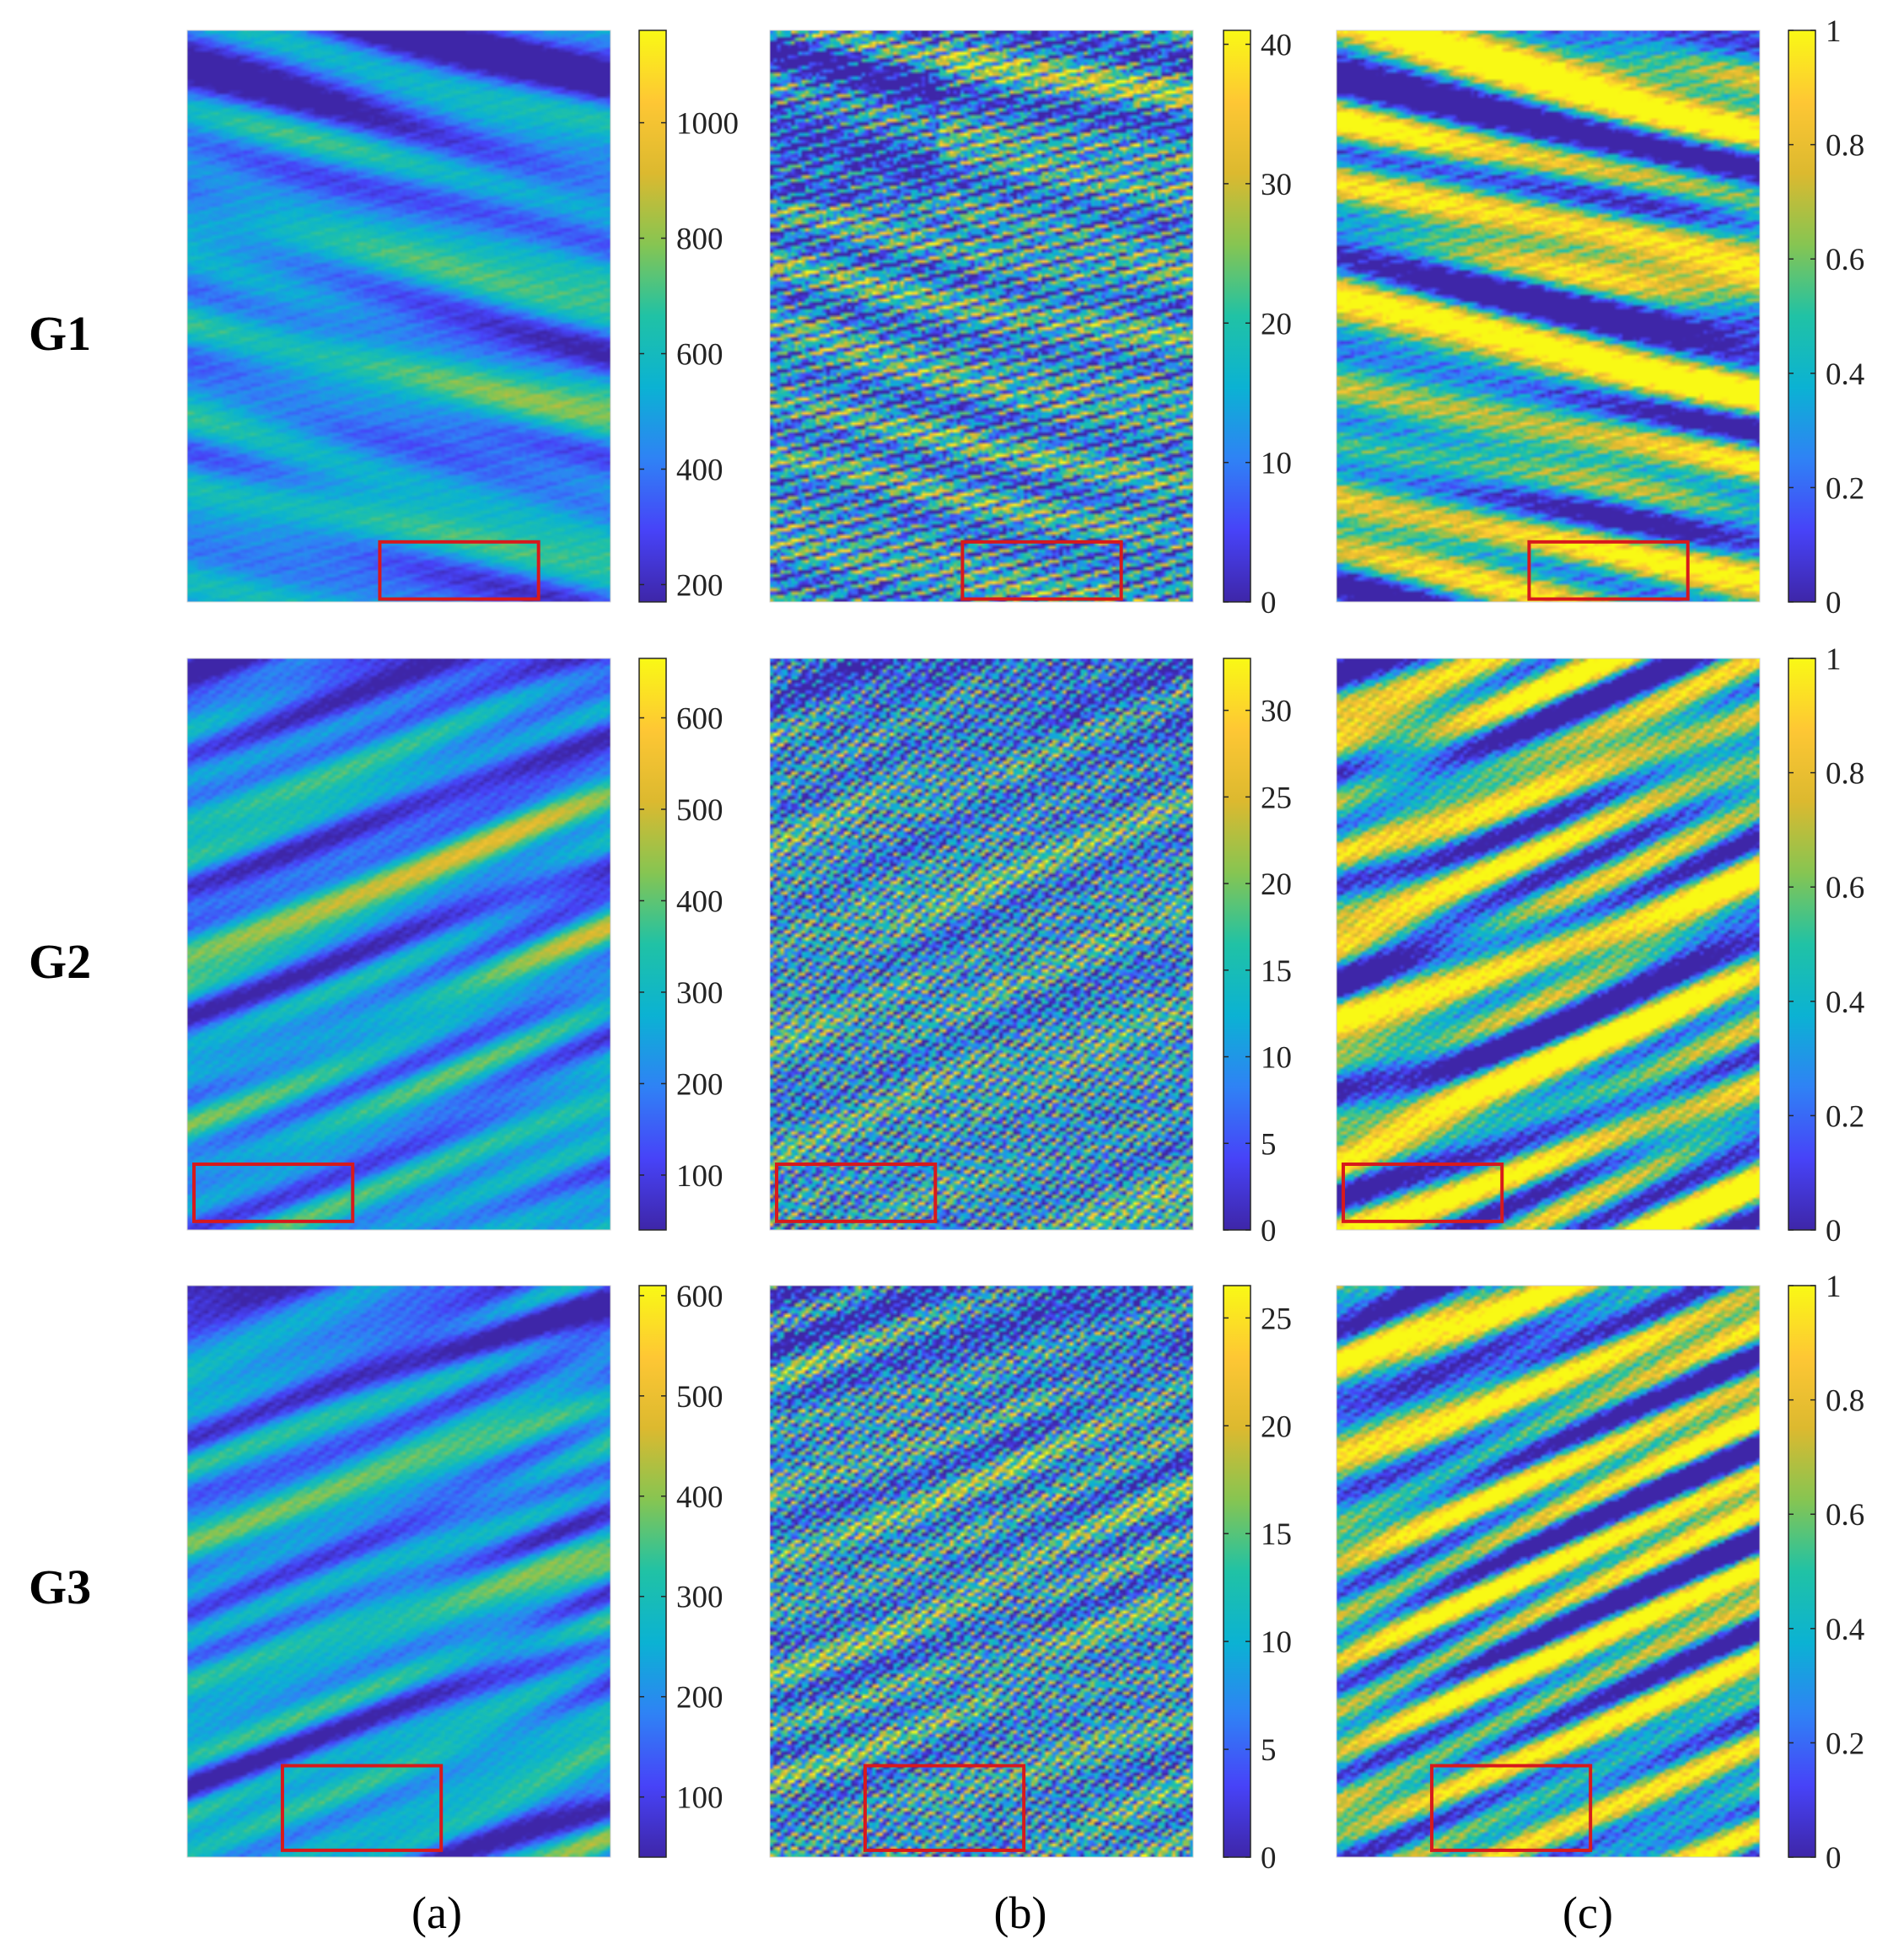  I want to click on panel-g3-a: 100 200 300 400 500 600, so click(454, 1569).